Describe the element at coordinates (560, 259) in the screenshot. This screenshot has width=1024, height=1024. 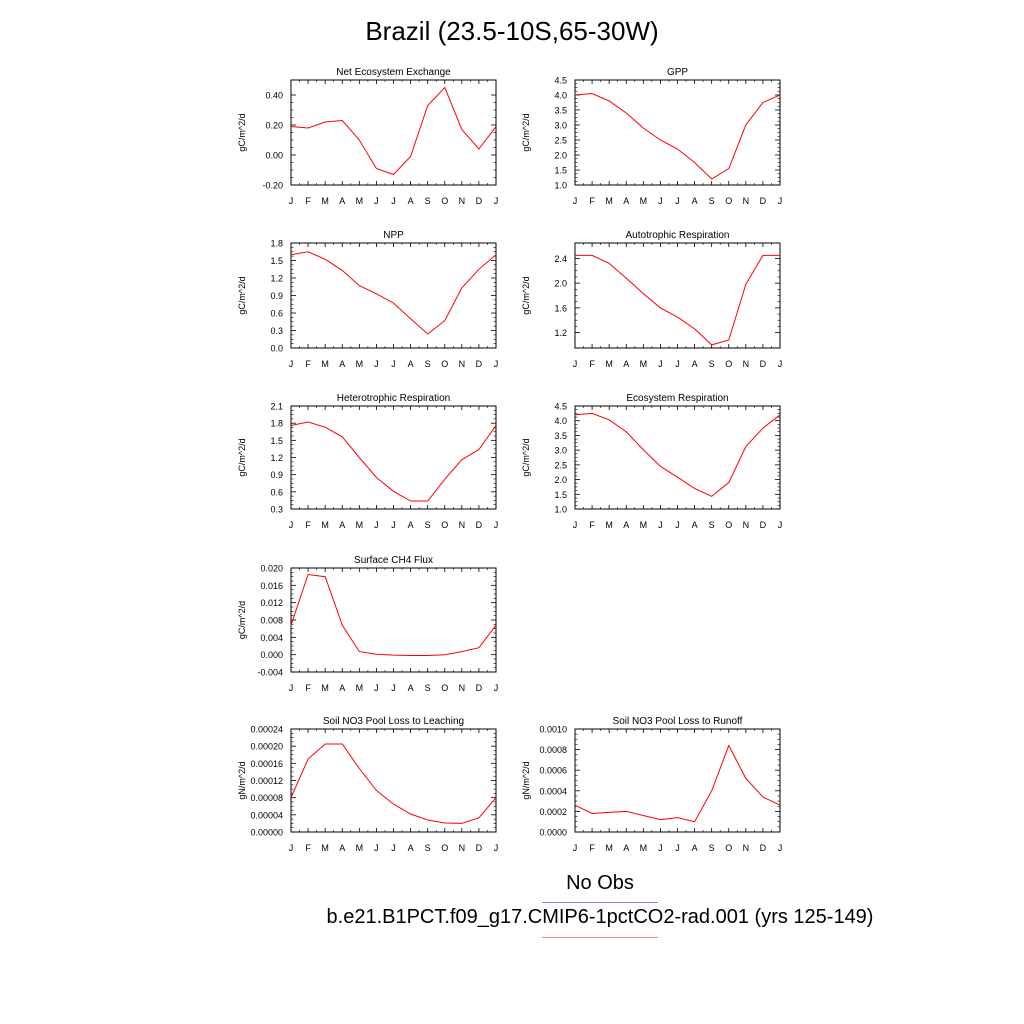
I see `y-tick-label: 2.4` at that location.